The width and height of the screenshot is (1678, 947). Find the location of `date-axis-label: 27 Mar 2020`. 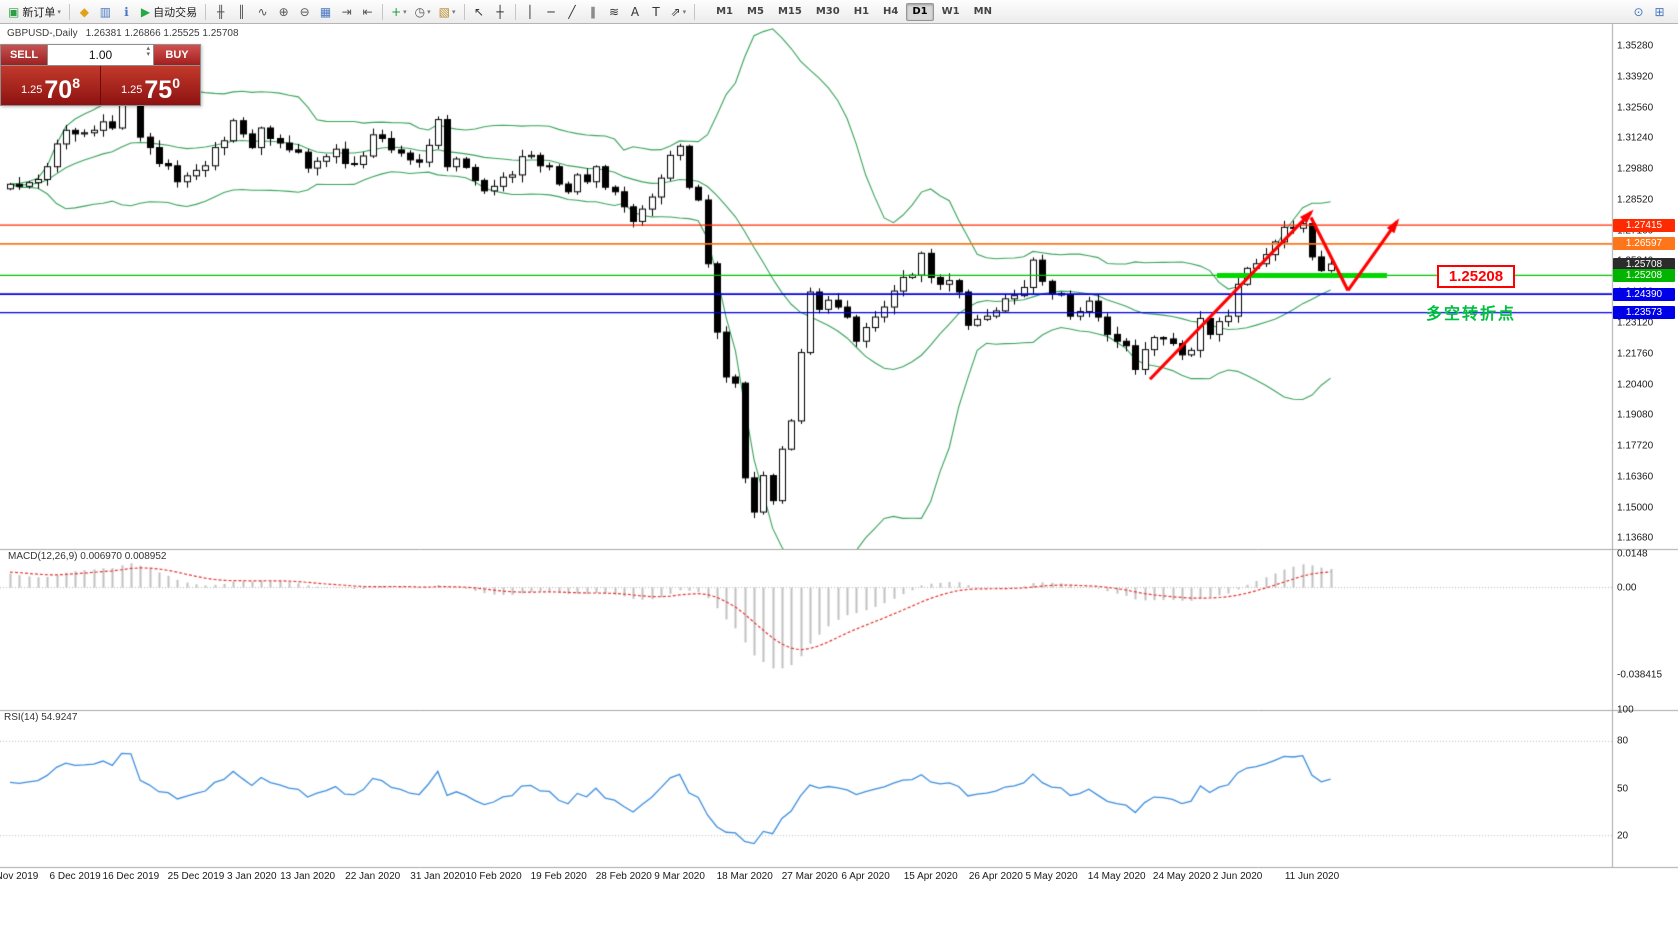

date-axis-label: 27 Mar 2020 is located at coordinates (809, 876).